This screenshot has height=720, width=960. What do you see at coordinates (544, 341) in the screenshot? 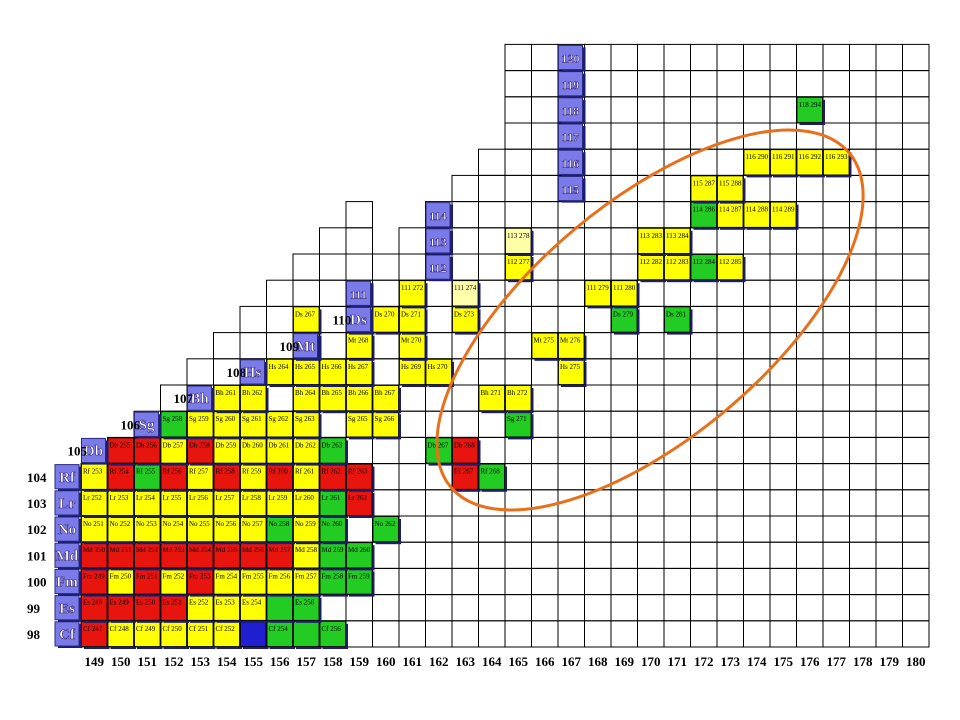
I see `cell-label: Mt 275` at bounding box center [544, 341].